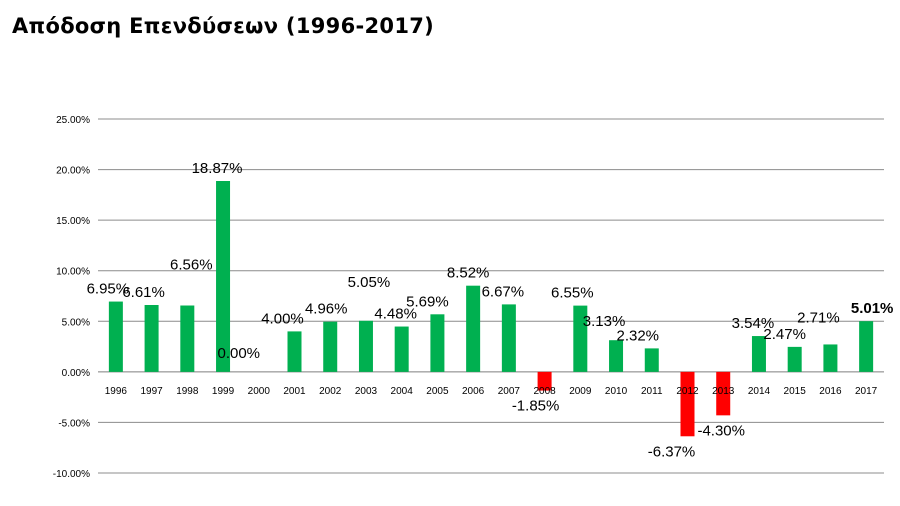 The height and width of the screenshot is (506, 900). I want to click on x-tick-label: 2005, so click(437, 391).